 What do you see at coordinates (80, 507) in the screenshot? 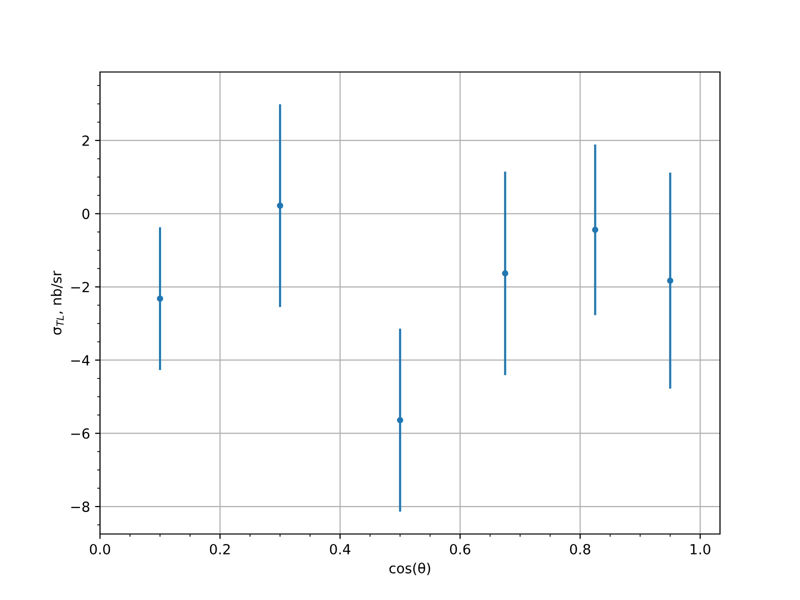
I see `y-tick-label: −8` at bounding box center [80, 507].